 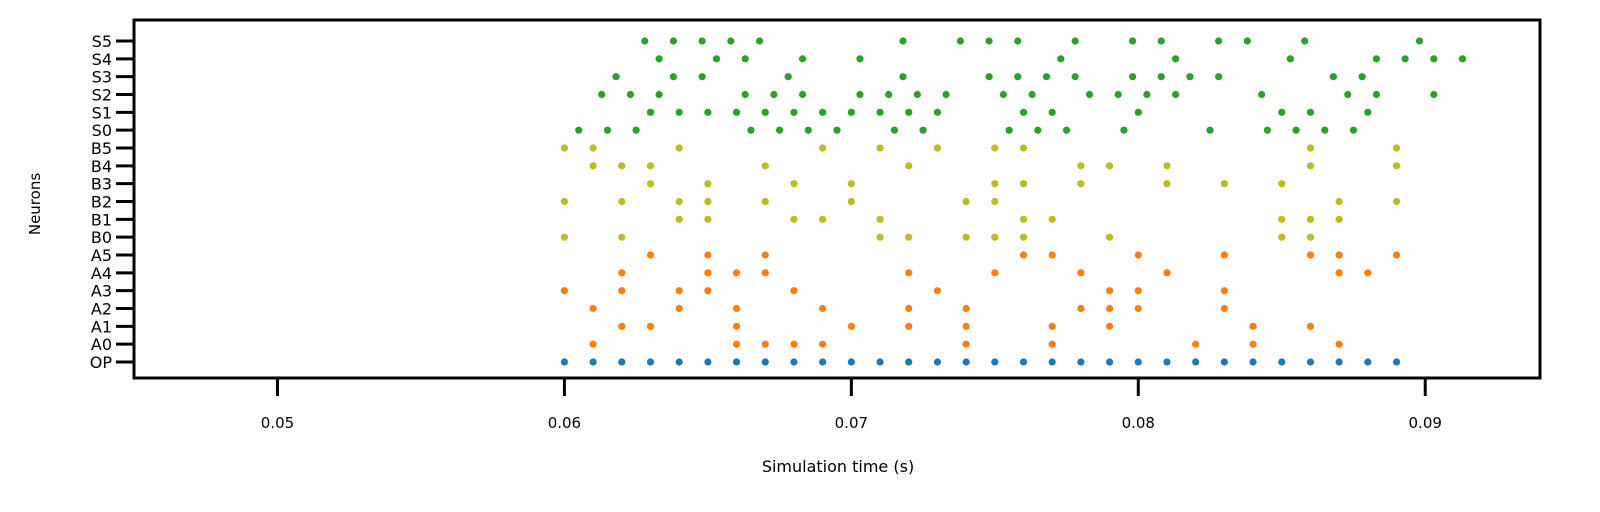 What do you see at coordinates (101, 219) in the screenshot?
I see `y-tick-label: B1` at bounding box center [101, 219].